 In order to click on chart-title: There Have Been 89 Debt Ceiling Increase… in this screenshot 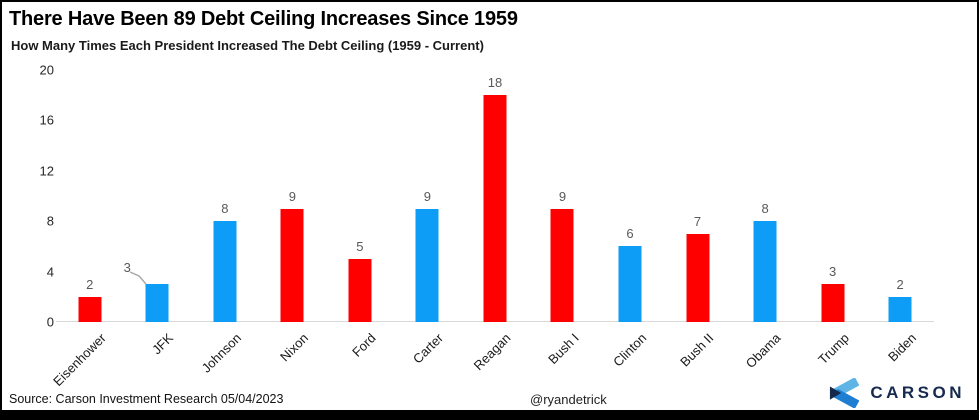, I will do `click(263, 19)`.